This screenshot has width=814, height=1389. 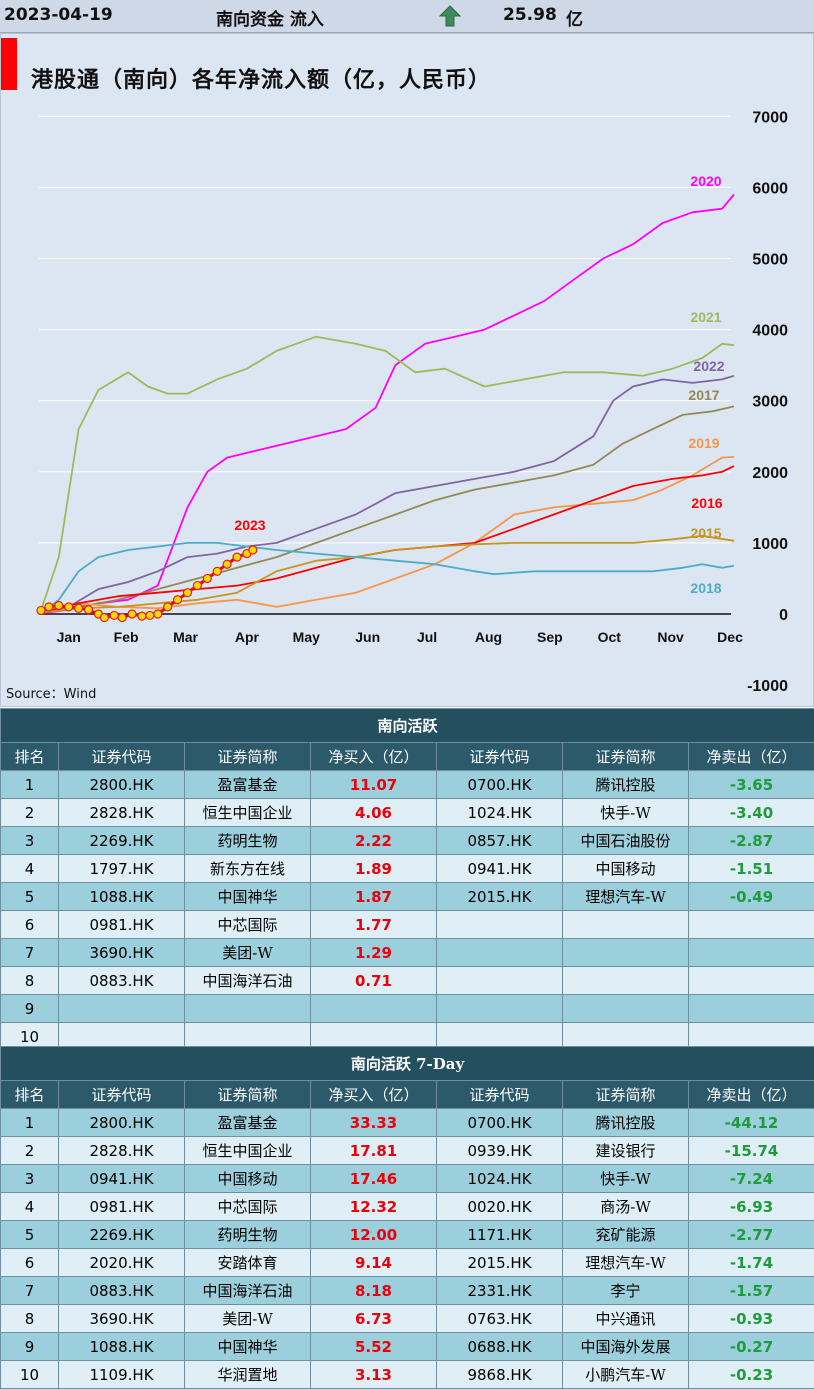 I want to click on y-tick-label: 7000, so click(x=770, y=117).